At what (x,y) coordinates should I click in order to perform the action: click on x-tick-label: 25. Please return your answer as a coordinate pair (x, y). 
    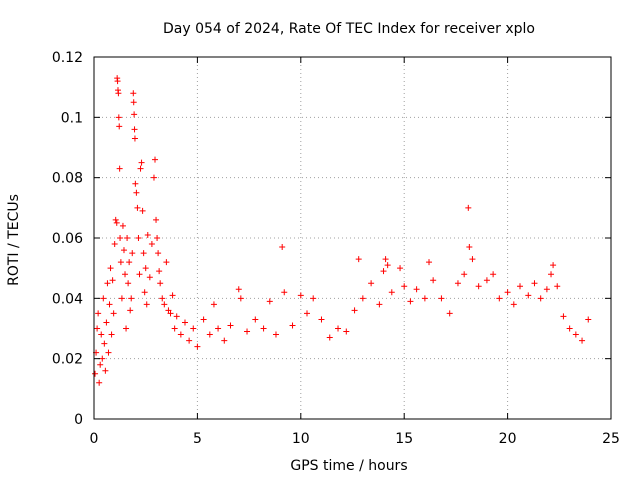
    Looking at the image, I should click on (611, 439).